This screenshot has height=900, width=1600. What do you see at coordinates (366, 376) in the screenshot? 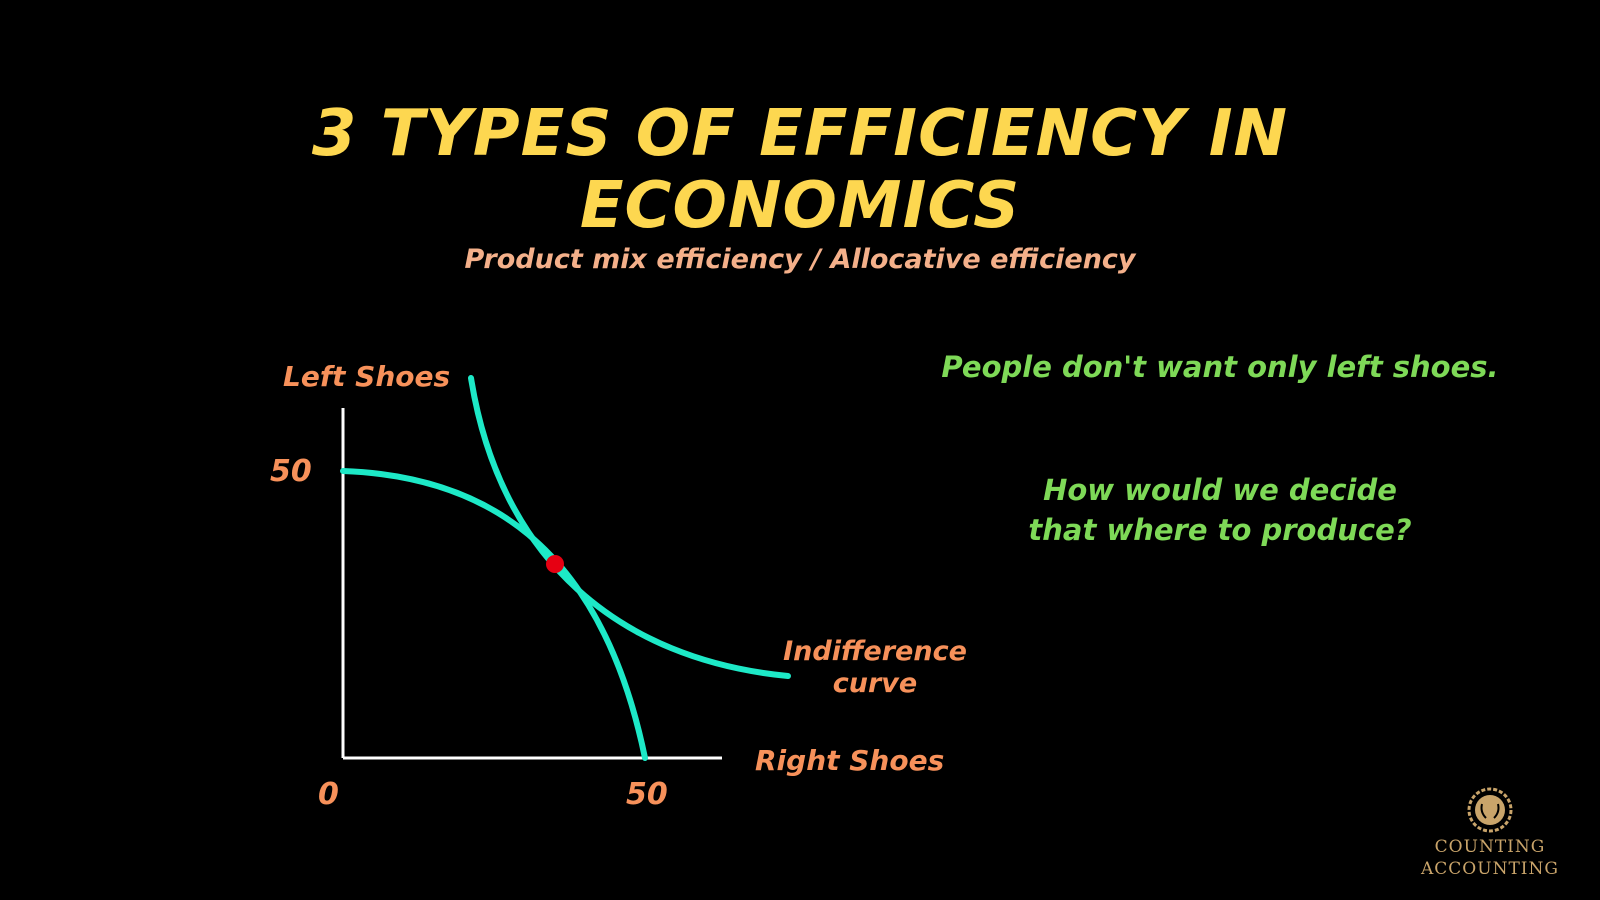
I see `y-axis-label: Left Shoes` at bounding box center [366, 376].